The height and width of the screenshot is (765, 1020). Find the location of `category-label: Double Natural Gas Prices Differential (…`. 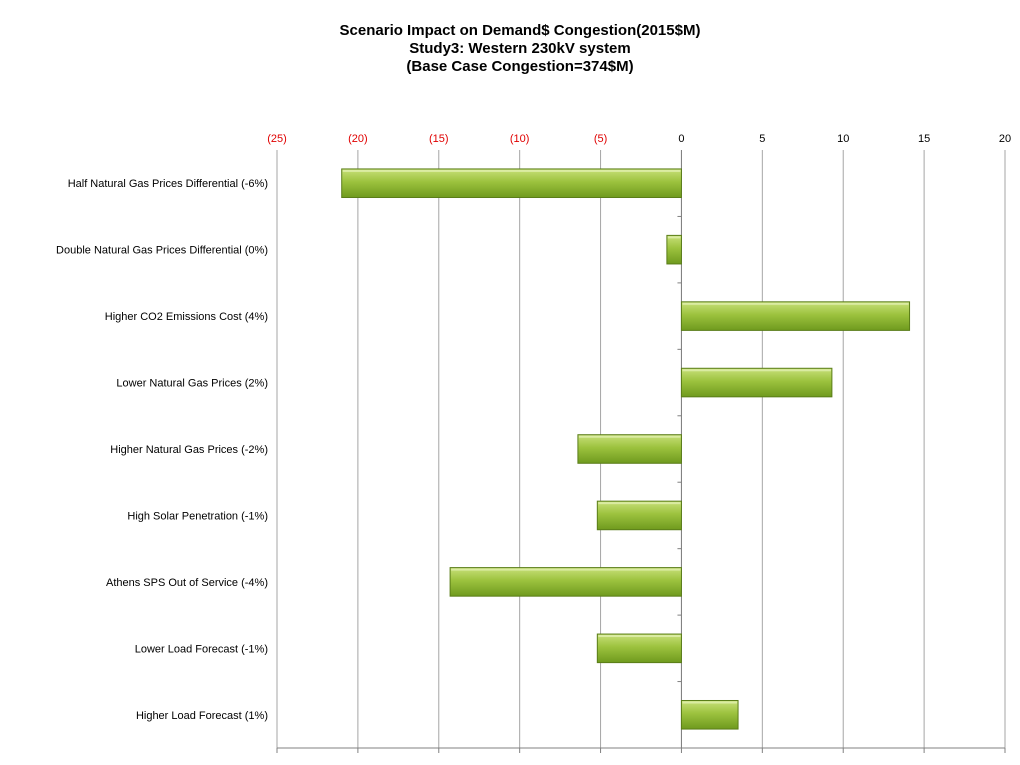

category-label: Double Natural Gas Prices Differential (… is located at coordinates (162, 251).